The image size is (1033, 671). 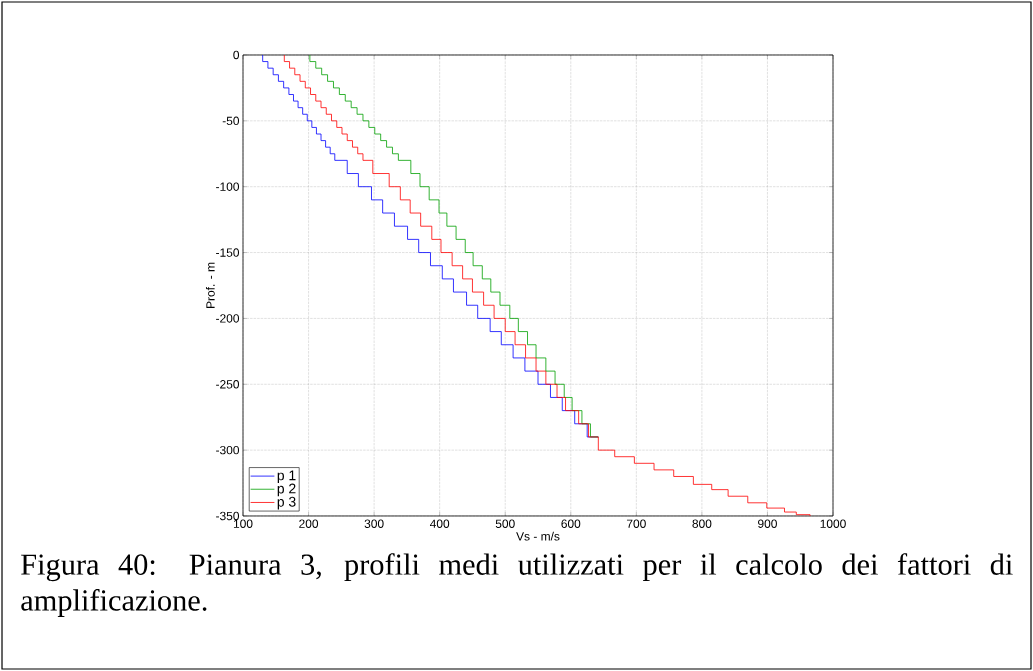 I want to click on x-tick-label: 200, so click(x=309, y=523).